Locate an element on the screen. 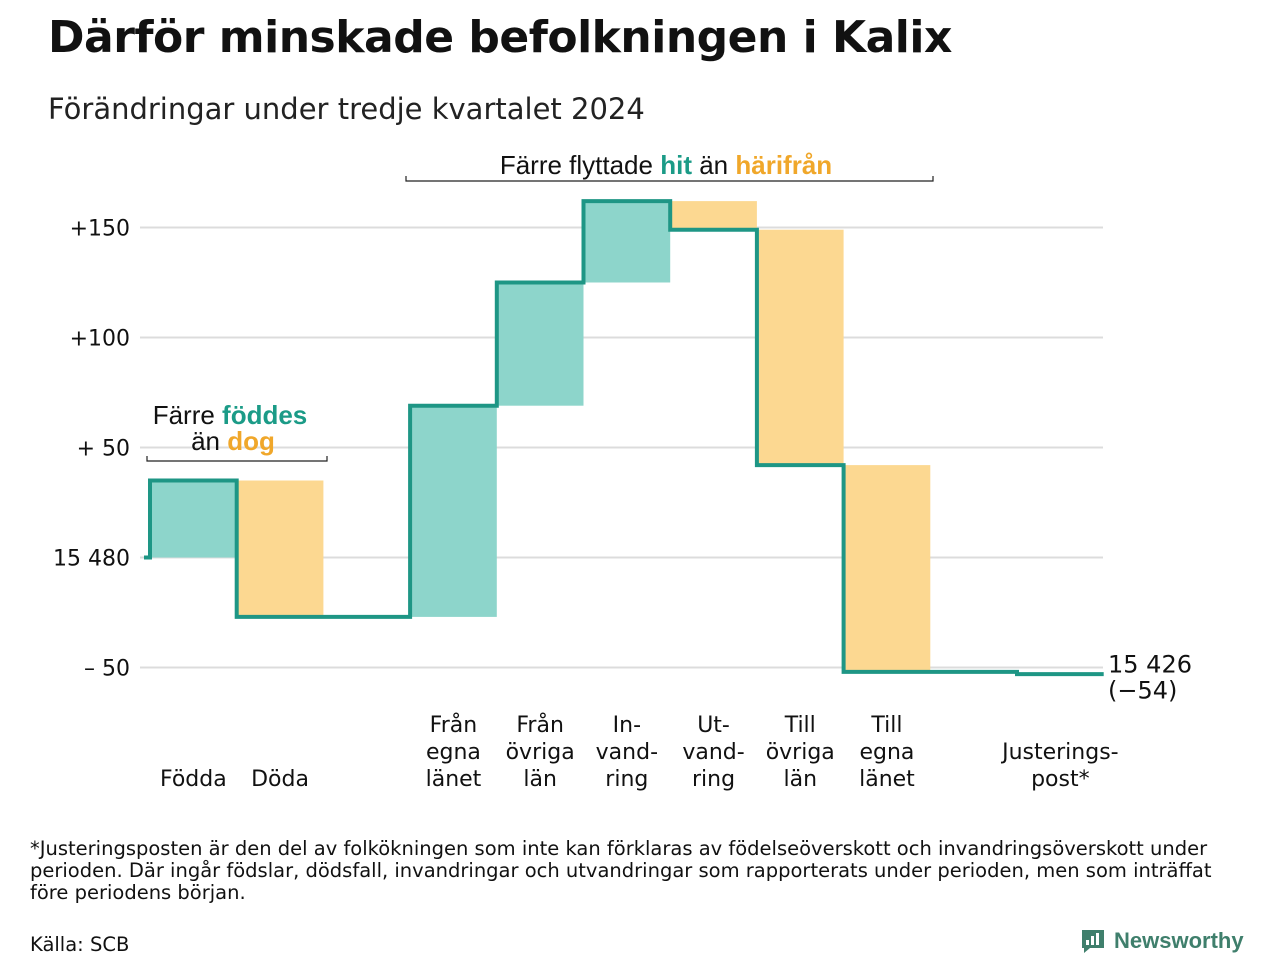 The image size is (1280, 960). y-tick-label: + 50 is located at coordinates (103, 449).